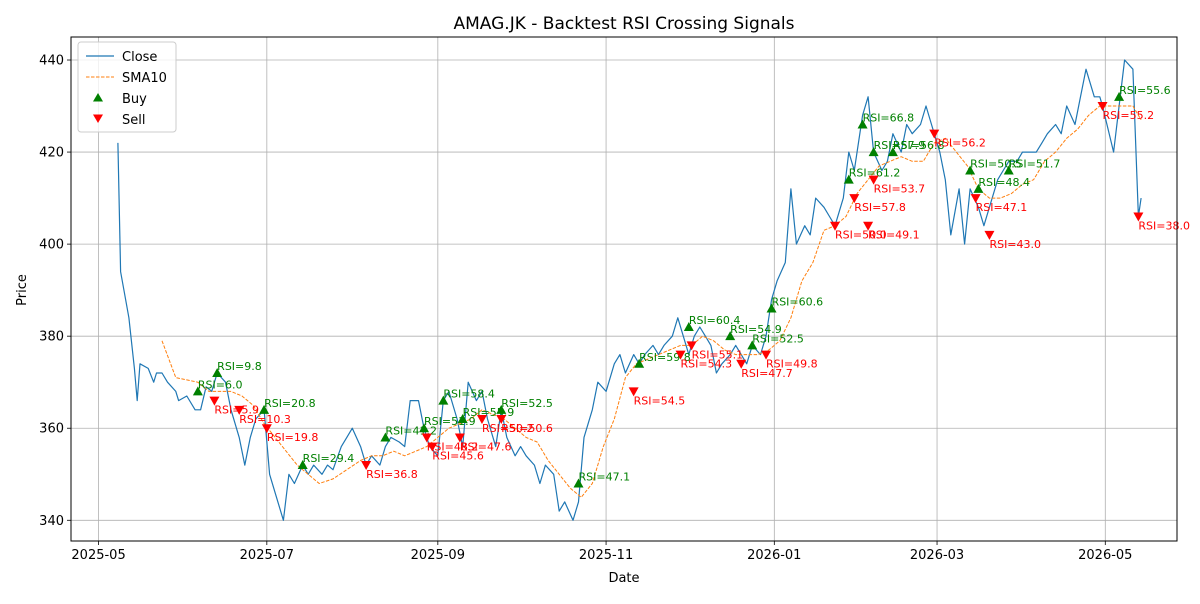 The width and height of the screenshot is (1200, 604). I want to click on sell-signal-label: RSI=50.6, so click(527, 428).